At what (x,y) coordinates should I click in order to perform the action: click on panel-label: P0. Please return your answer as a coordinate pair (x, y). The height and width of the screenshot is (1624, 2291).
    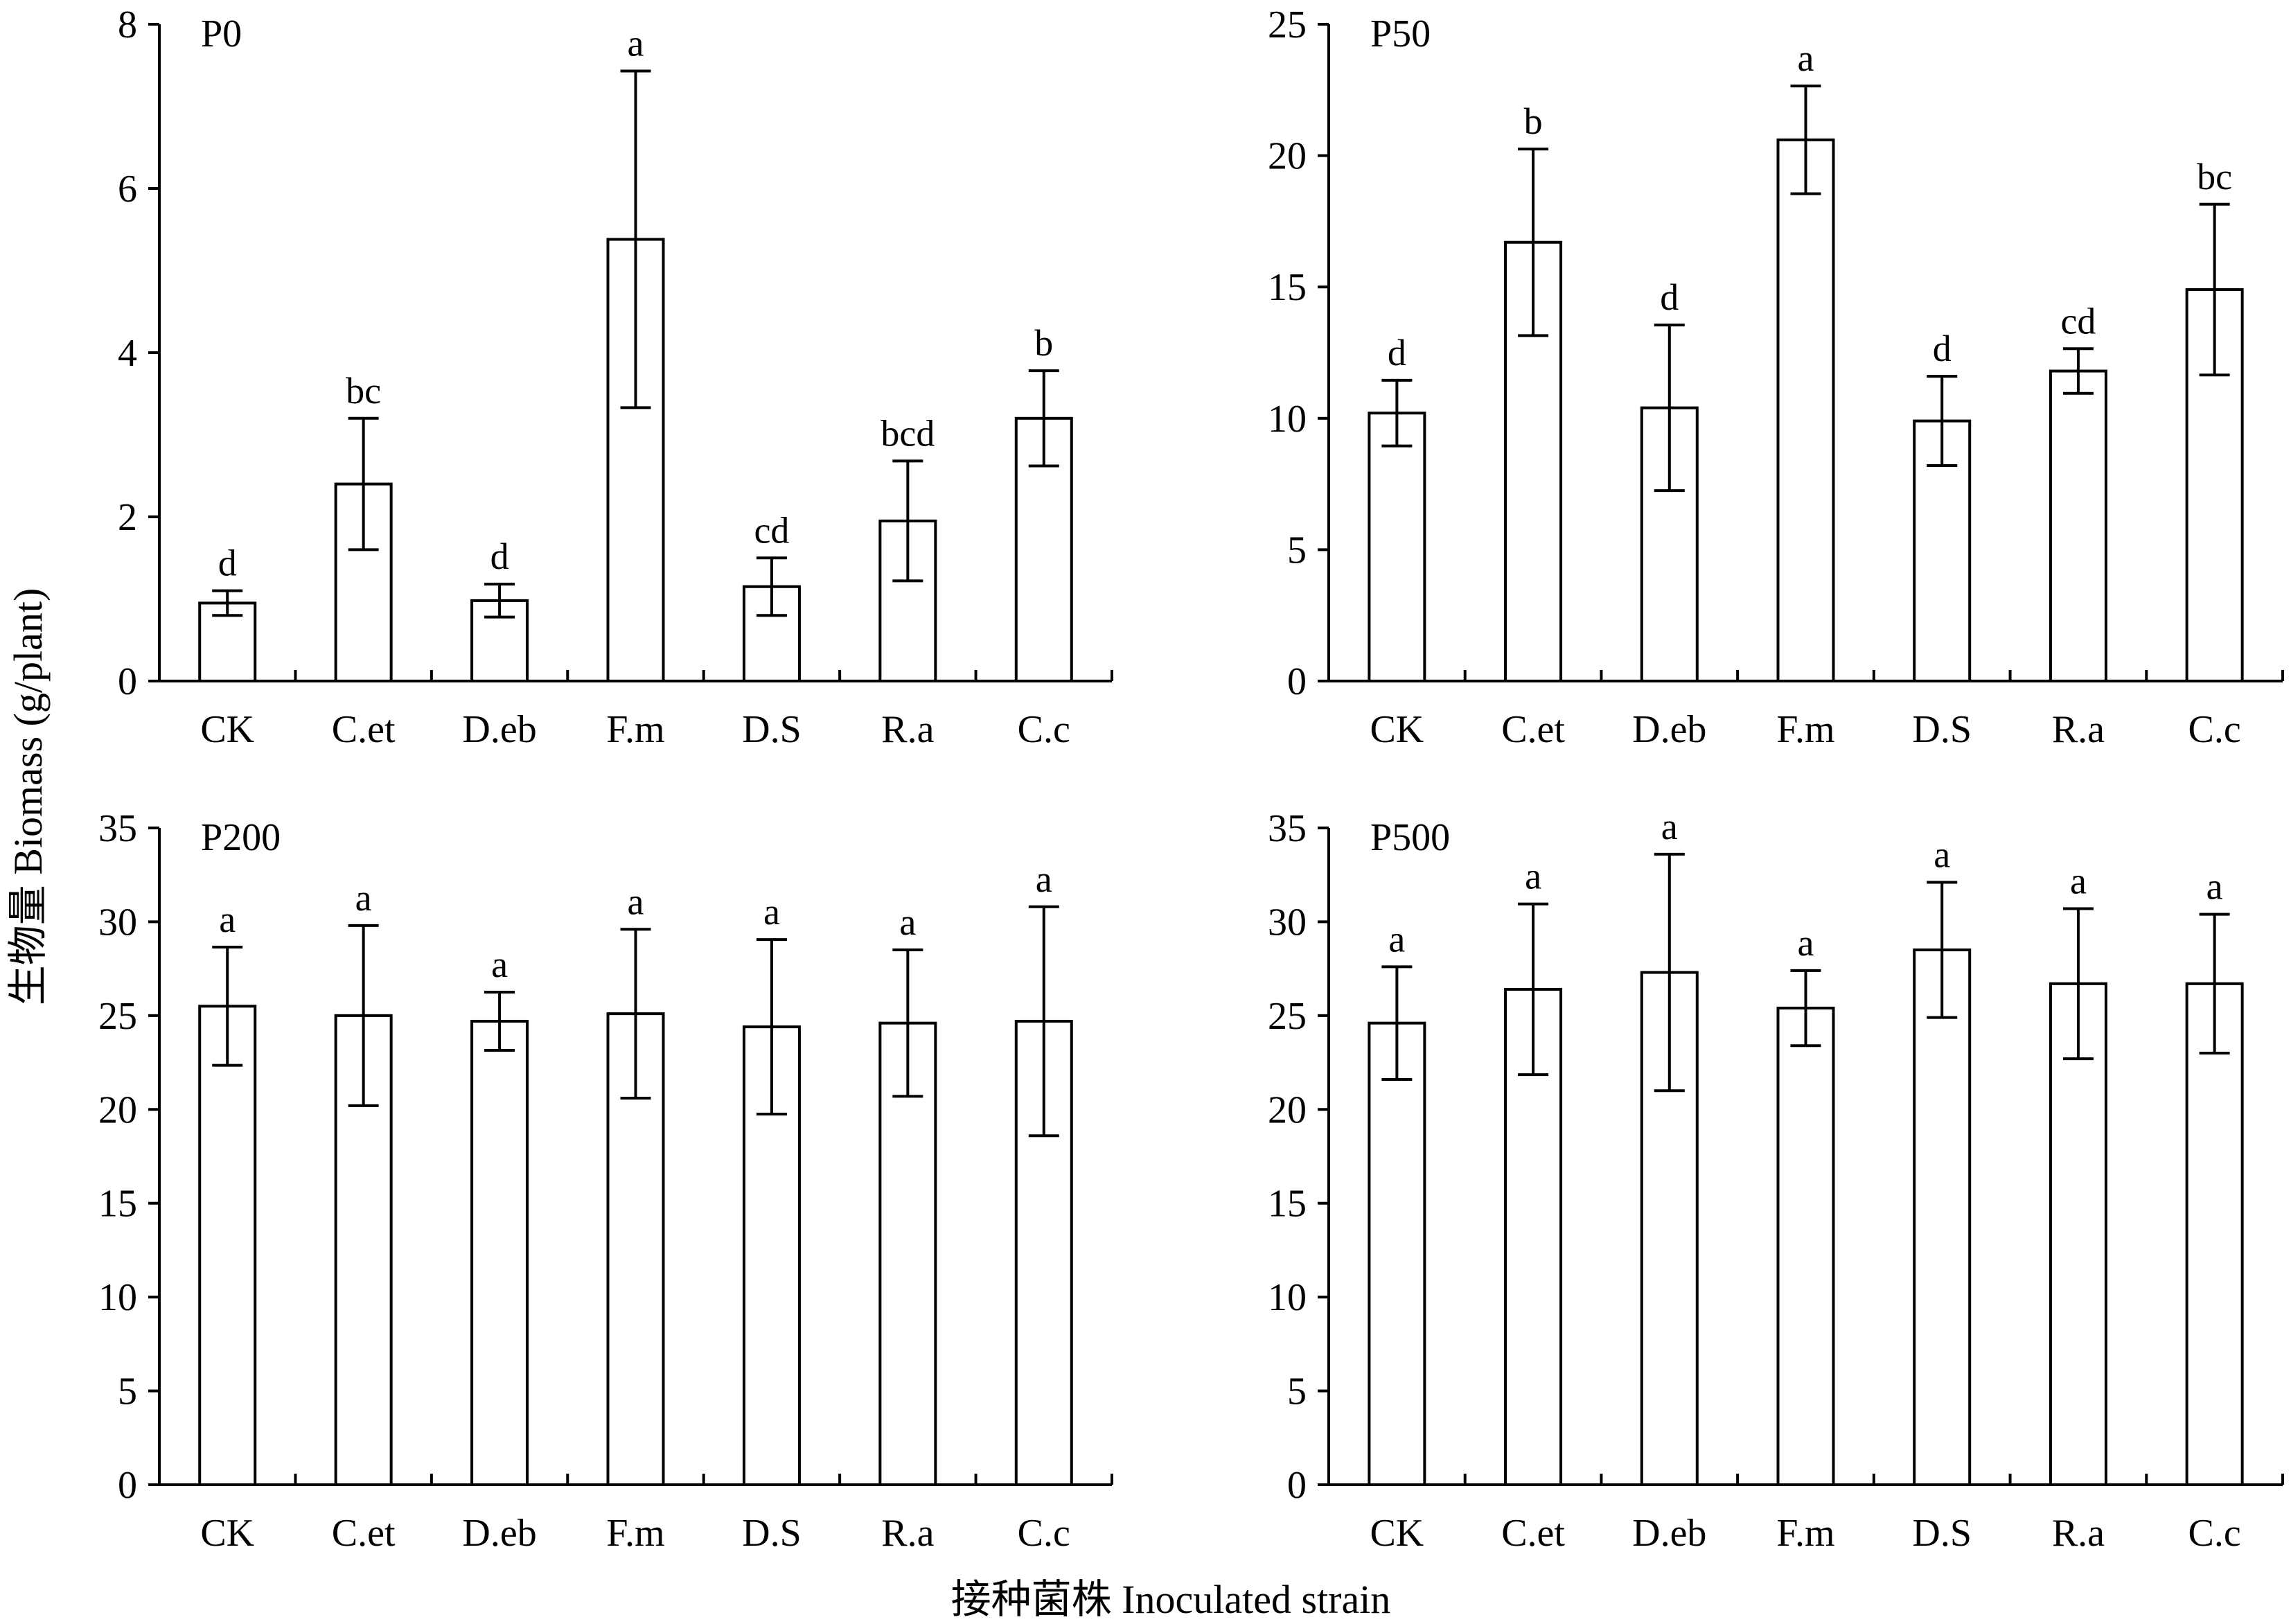
    Looking at the image, I should click on (221, 33).